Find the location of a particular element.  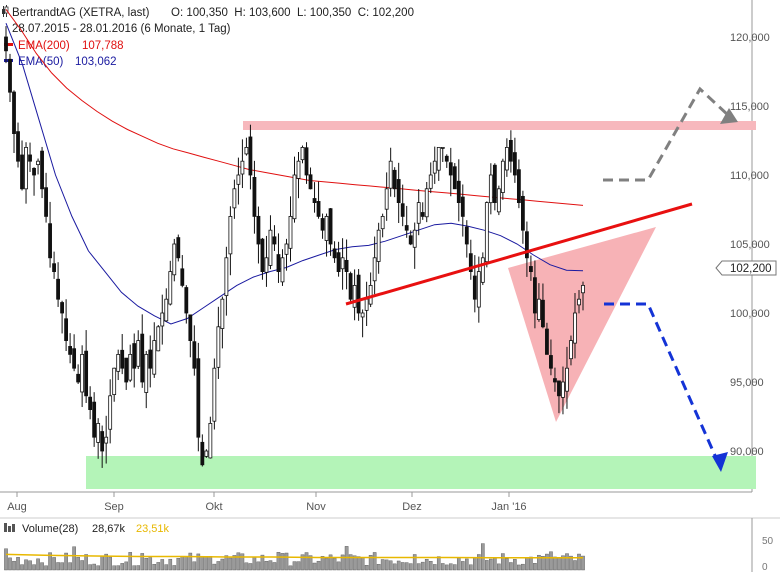

ema50-legend-value: 103,062 is located at coordinates (96, 62).